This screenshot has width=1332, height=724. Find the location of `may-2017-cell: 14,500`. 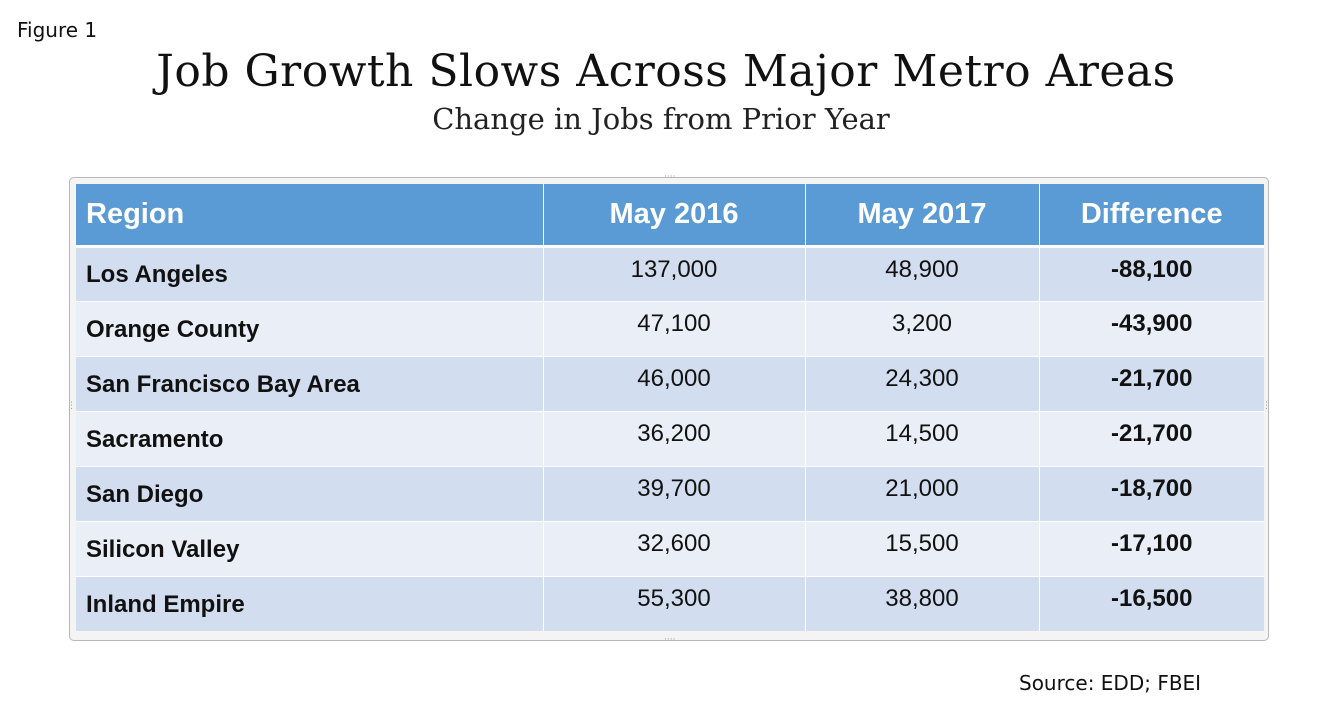

may-2017-cell: 14,500 is located at coordinates (922, 438).